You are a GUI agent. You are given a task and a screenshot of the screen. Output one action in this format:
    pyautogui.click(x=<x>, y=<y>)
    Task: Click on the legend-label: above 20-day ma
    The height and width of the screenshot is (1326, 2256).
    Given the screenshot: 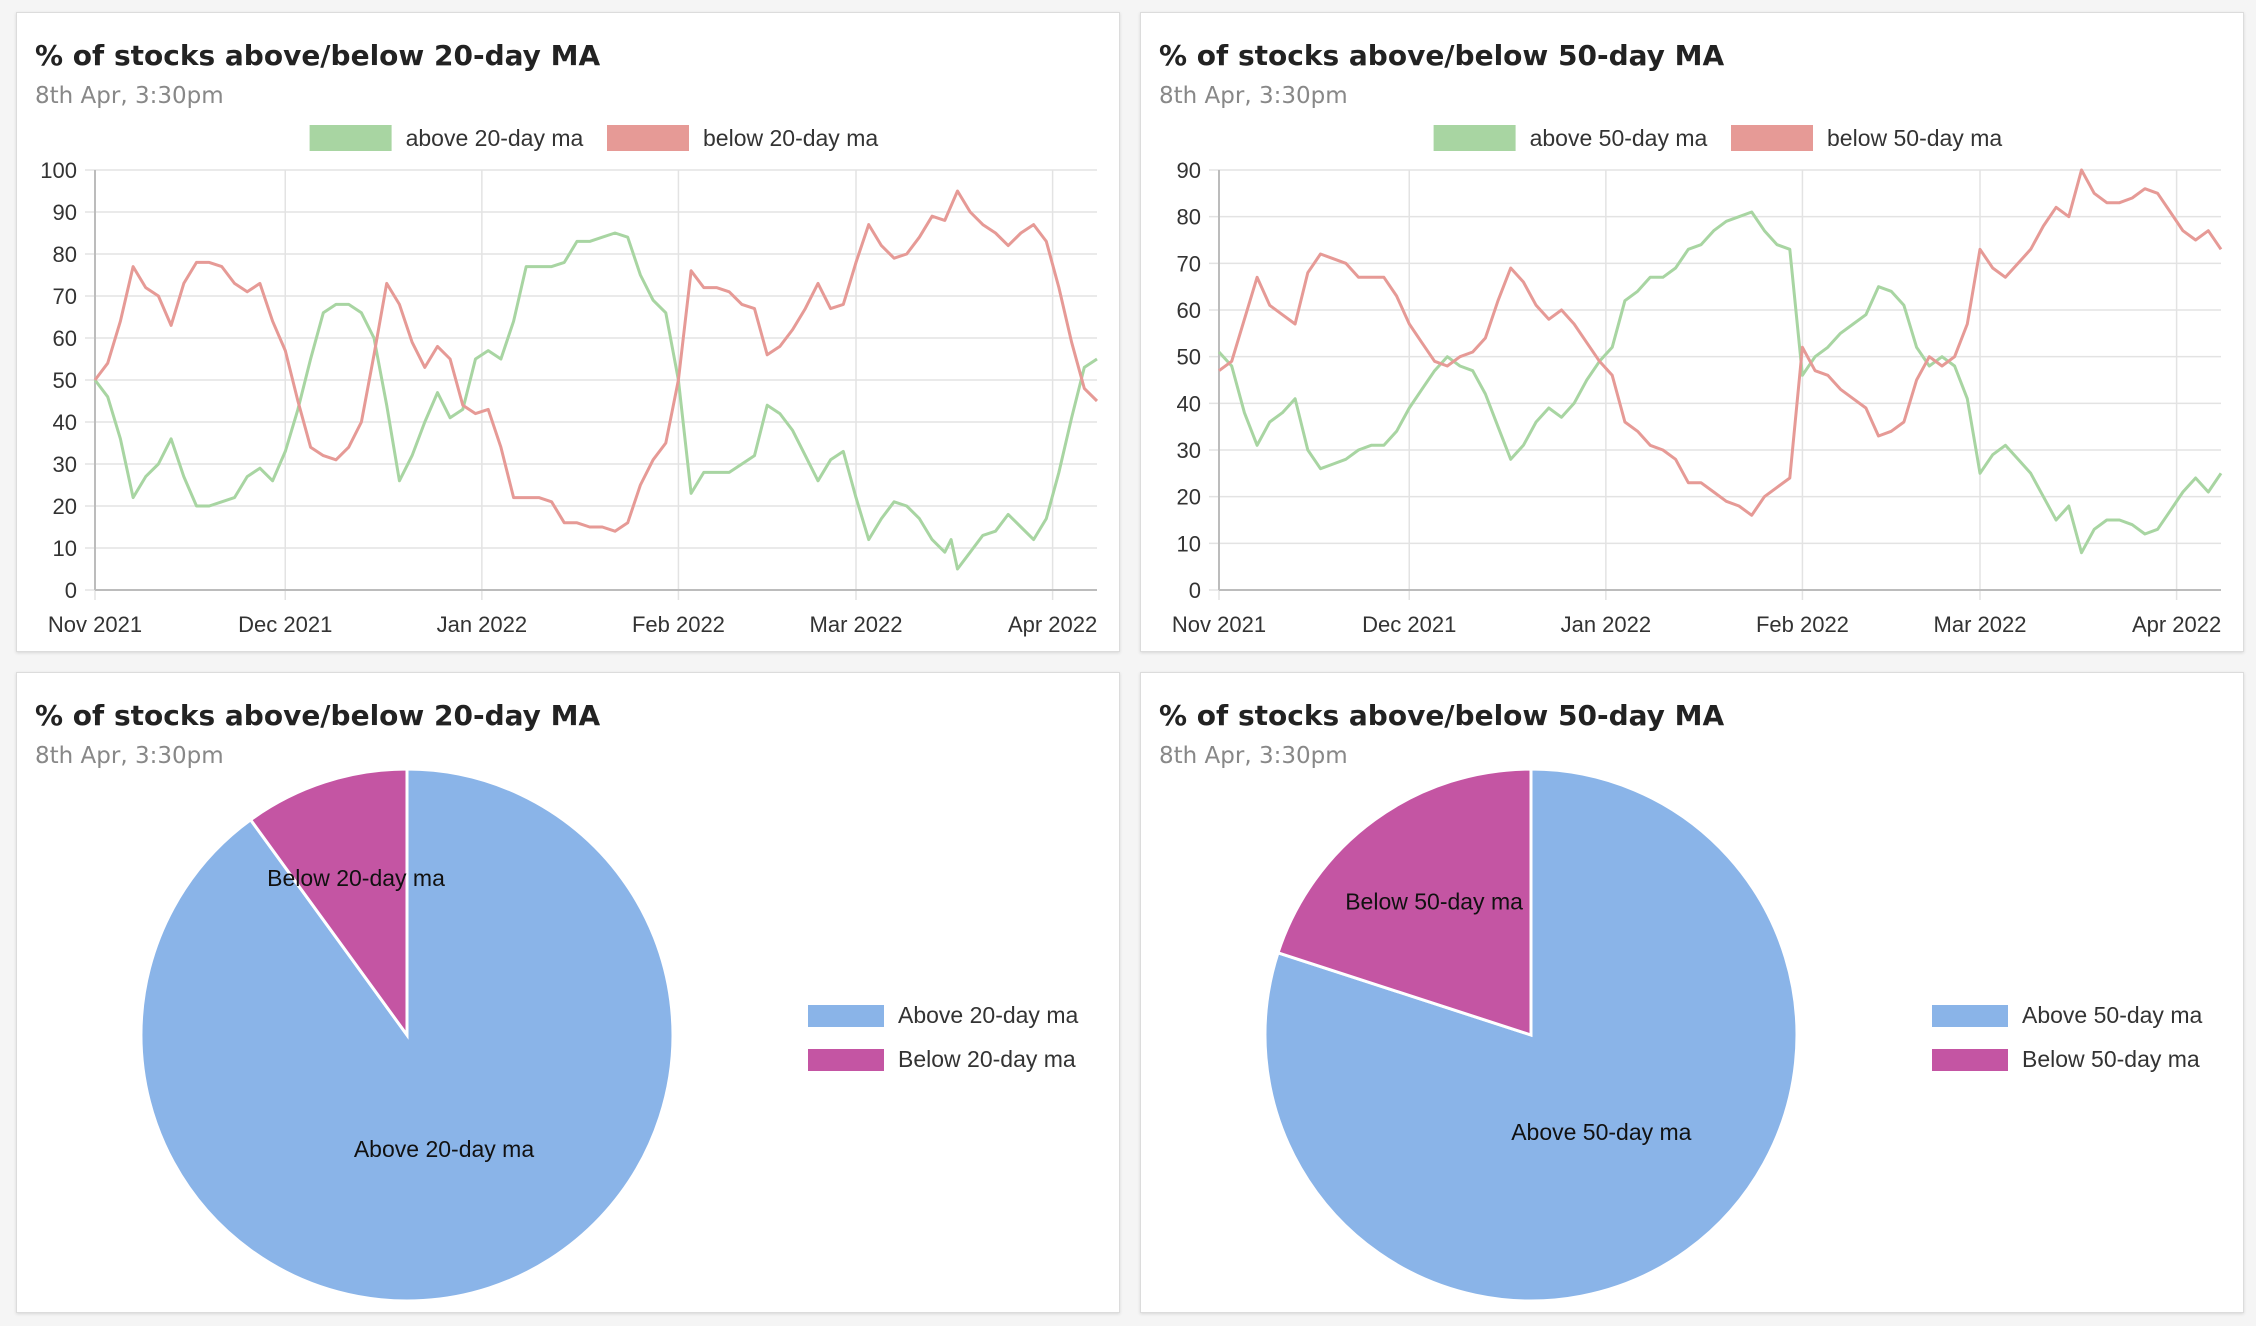 What is the action you would take?
    pyautogui.click(x=495, y=138)
    